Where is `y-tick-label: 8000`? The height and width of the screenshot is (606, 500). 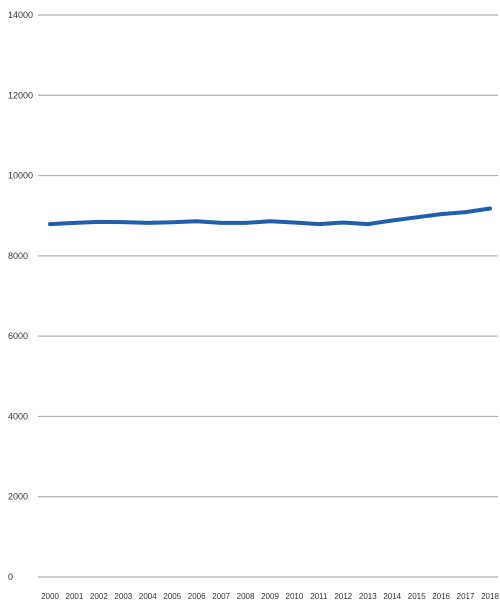
y-tick-label: 8000 is located at coordinates (18, 256).